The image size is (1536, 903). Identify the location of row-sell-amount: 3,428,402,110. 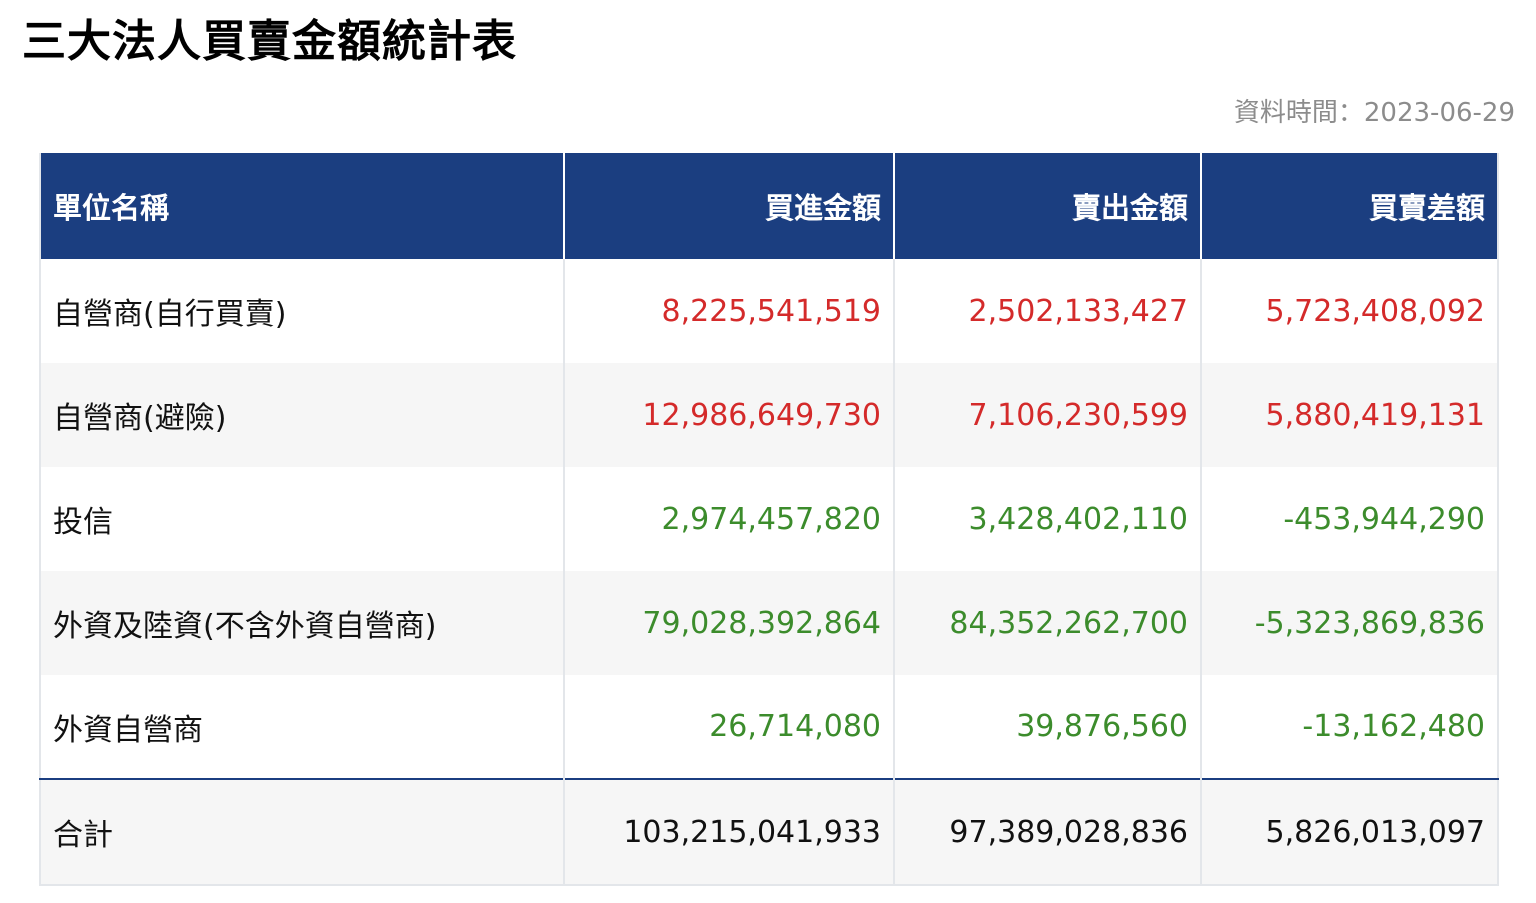
(1048, 519).